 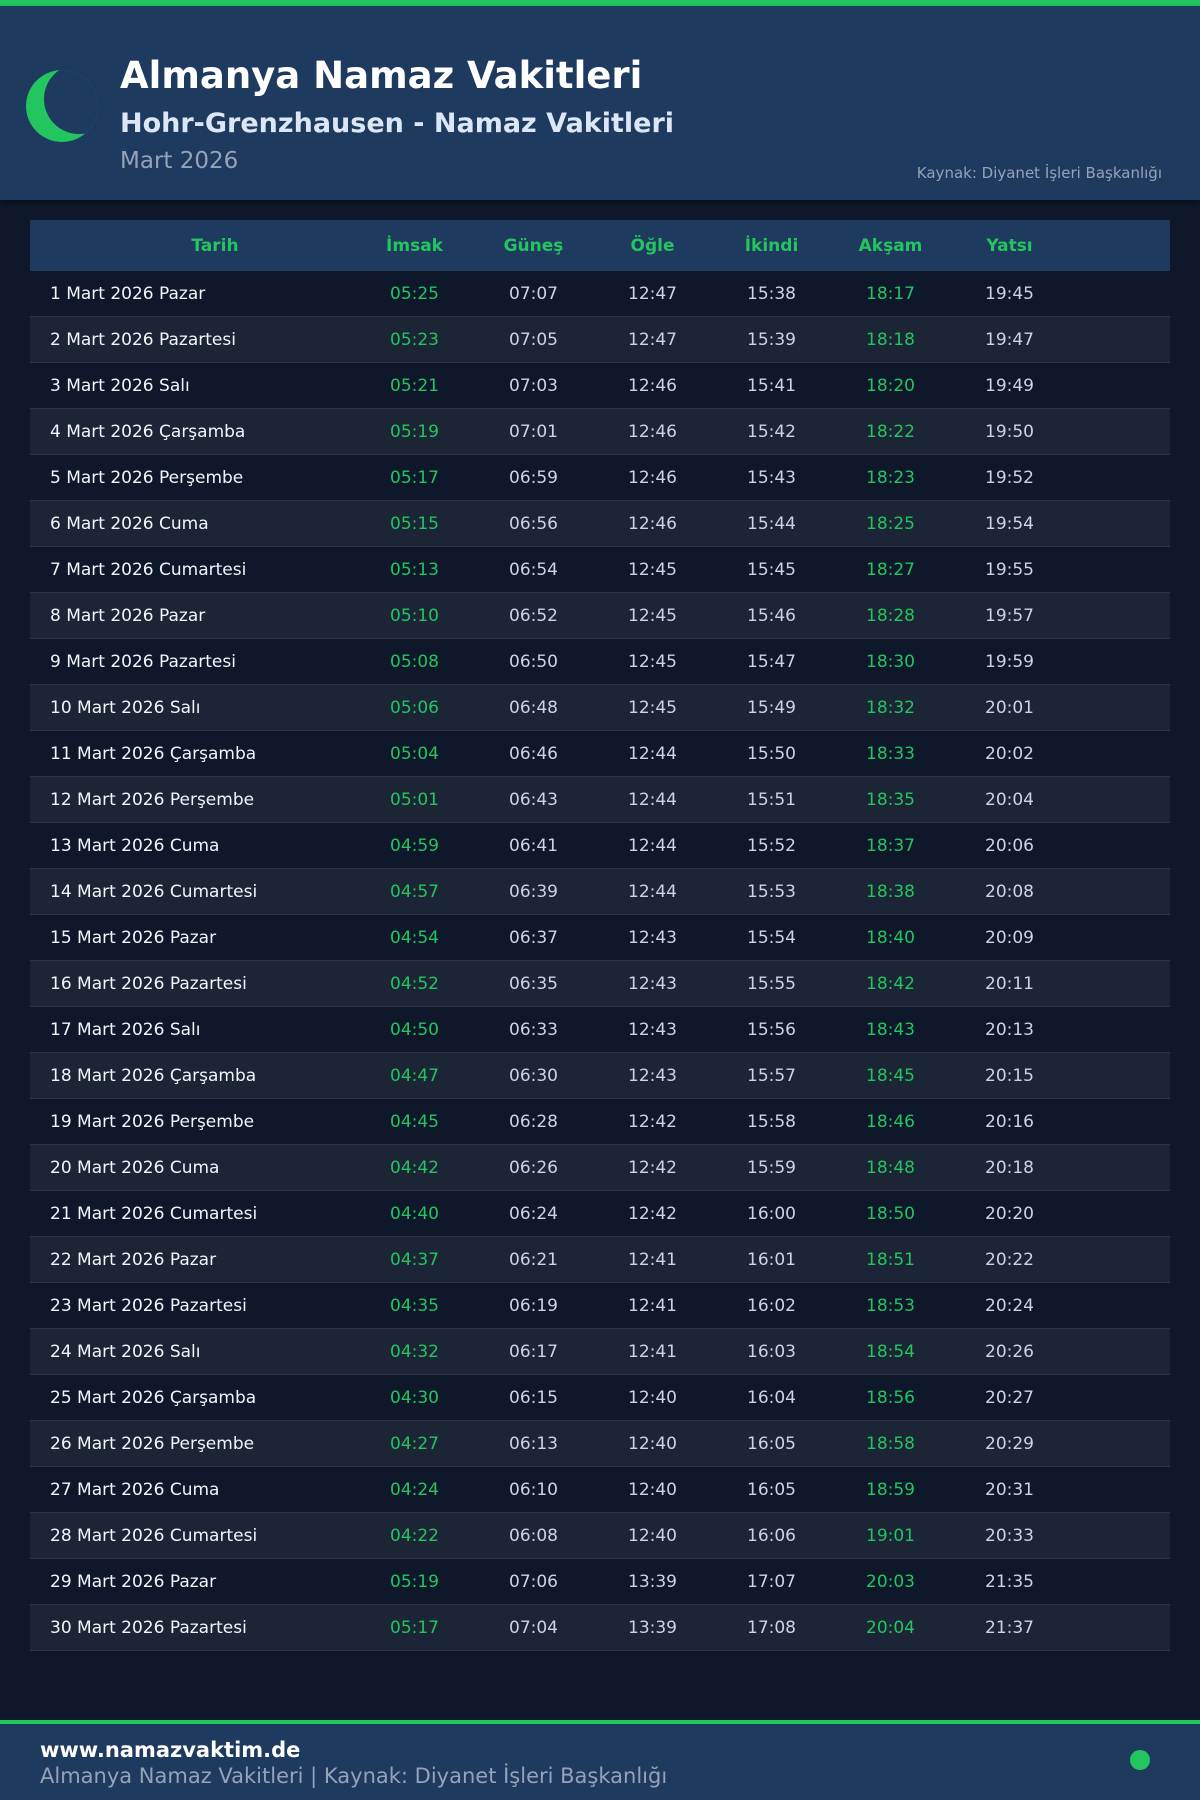 What do you see at coordinates (414, 937) in the screenshot?
I see `time-cell: 04:54` at bounding box center [414, 937].